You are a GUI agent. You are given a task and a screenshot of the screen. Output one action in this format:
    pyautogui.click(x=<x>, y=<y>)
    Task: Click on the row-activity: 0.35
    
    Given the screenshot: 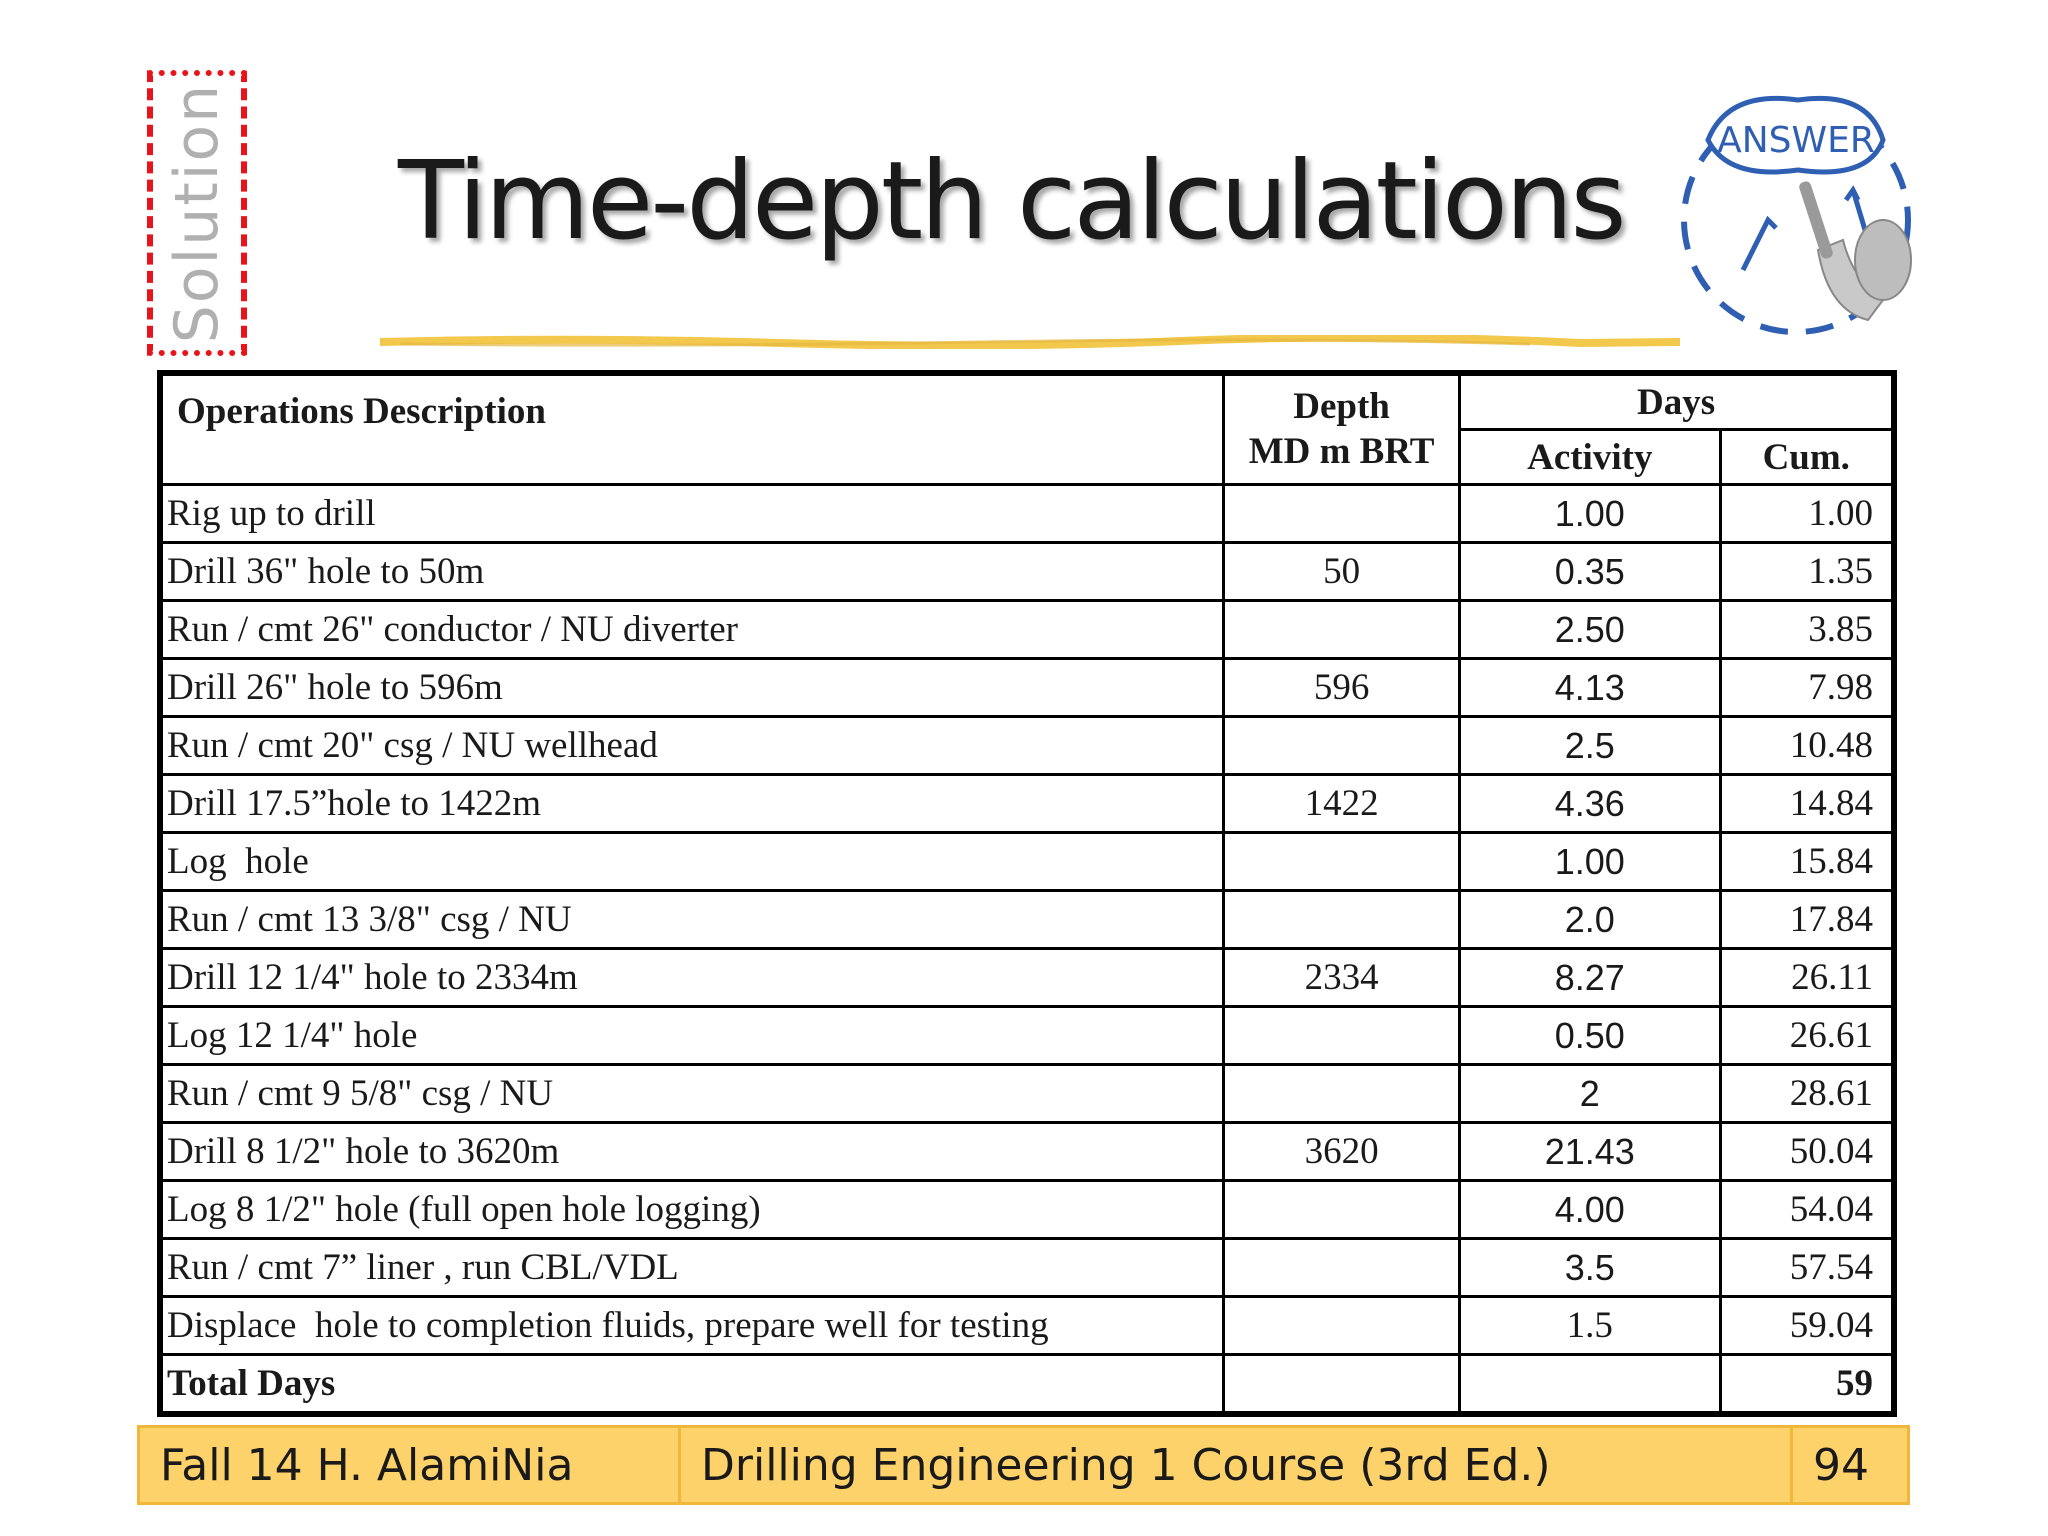 What is the action you would take?
    pyautogui.click(x=1590, y=571)
    